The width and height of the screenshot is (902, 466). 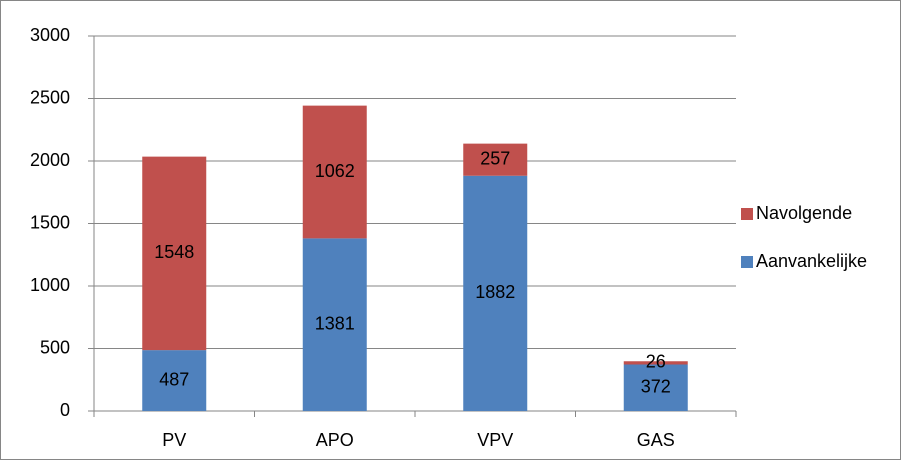 I want to click on y-tick-label: 3000, so click(x=50, y=35).